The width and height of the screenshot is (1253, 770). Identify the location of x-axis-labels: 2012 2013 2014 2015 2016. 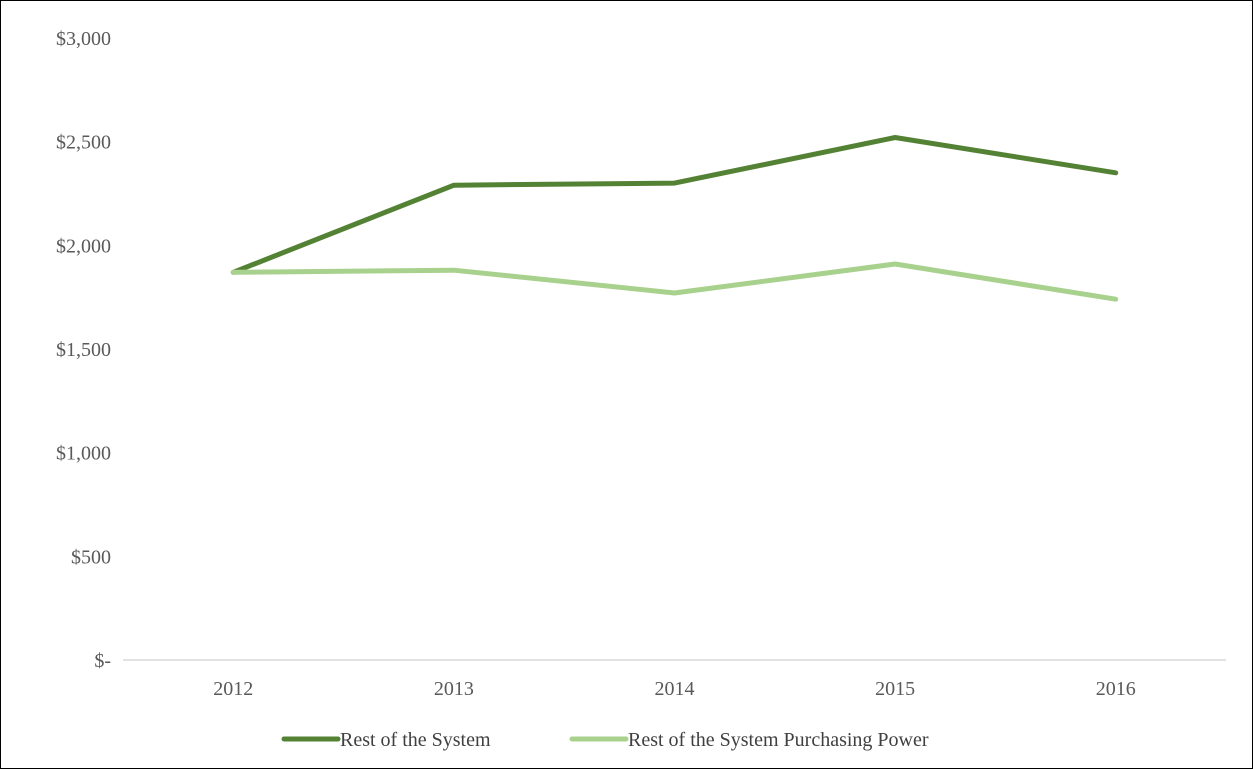
(674, 689).